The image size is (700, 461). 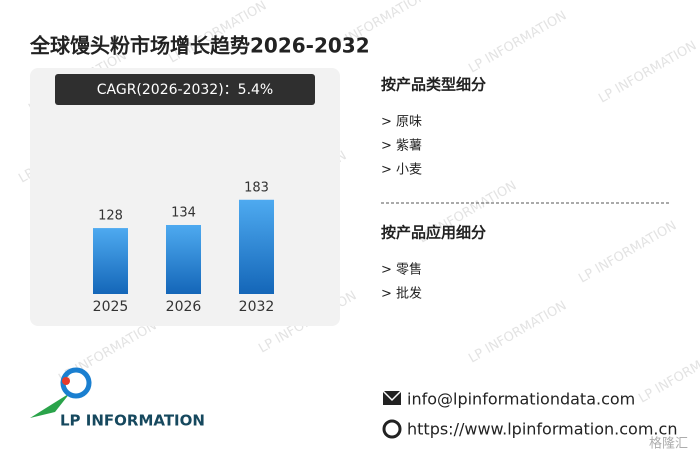 I want to click on email: info@lpinformationdata.com, so click(x=521, y=399).